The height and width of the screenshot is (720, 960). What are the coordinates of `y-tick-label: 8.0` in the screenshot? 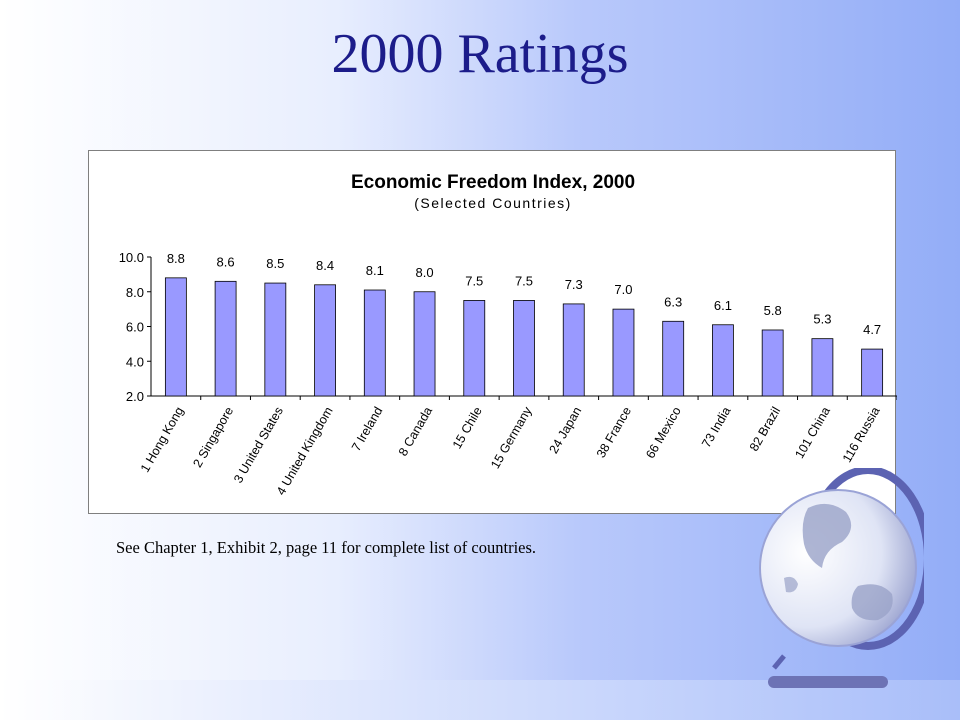 It's located at (135, 292).